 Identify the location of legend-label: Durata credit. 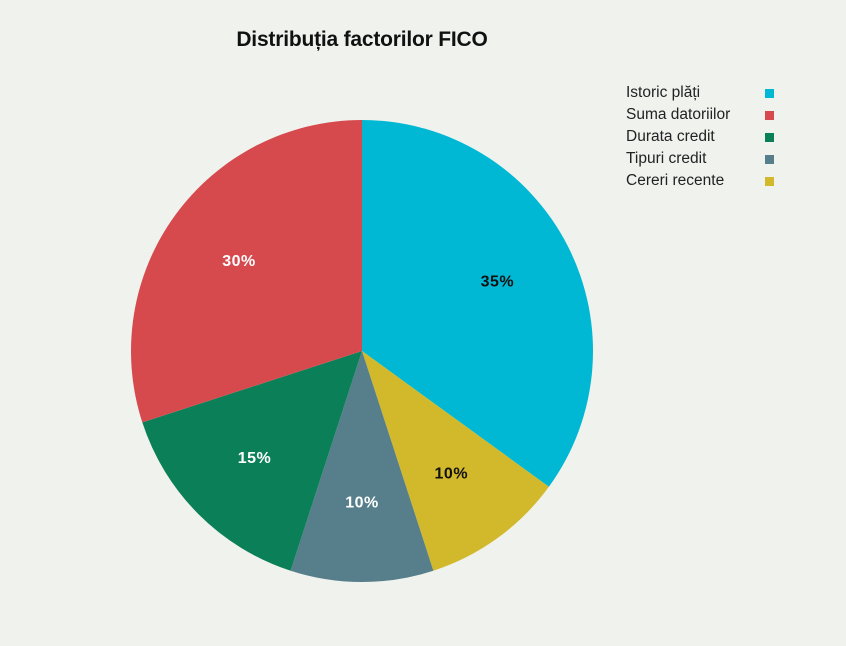
(670, 136).